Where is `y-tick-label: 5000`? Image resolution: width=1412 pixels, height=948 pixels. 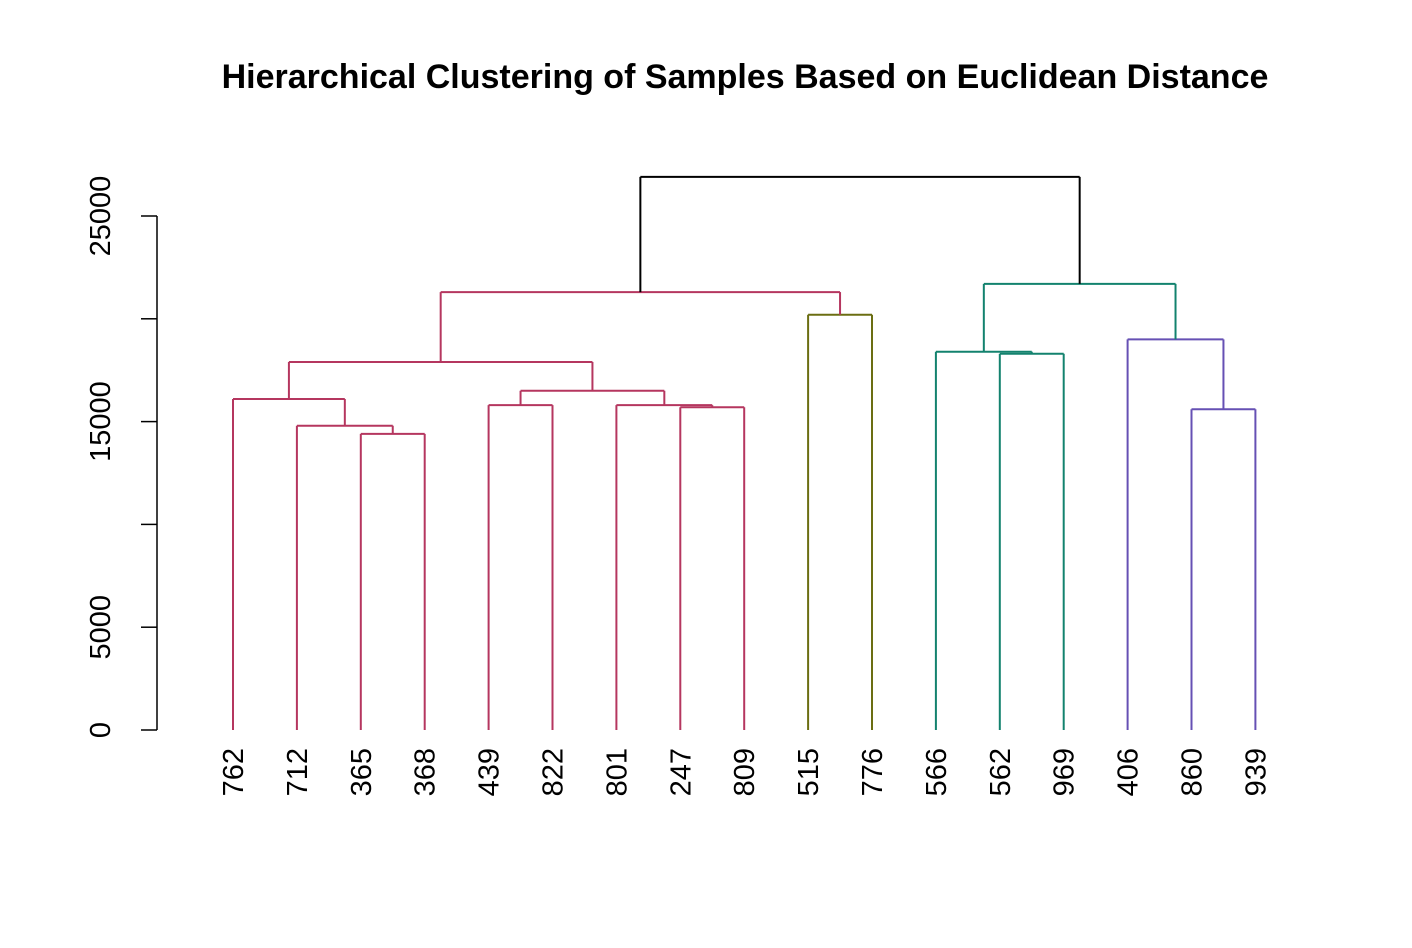
y-tick-label: 5000 is located at coordinates (101, 627).